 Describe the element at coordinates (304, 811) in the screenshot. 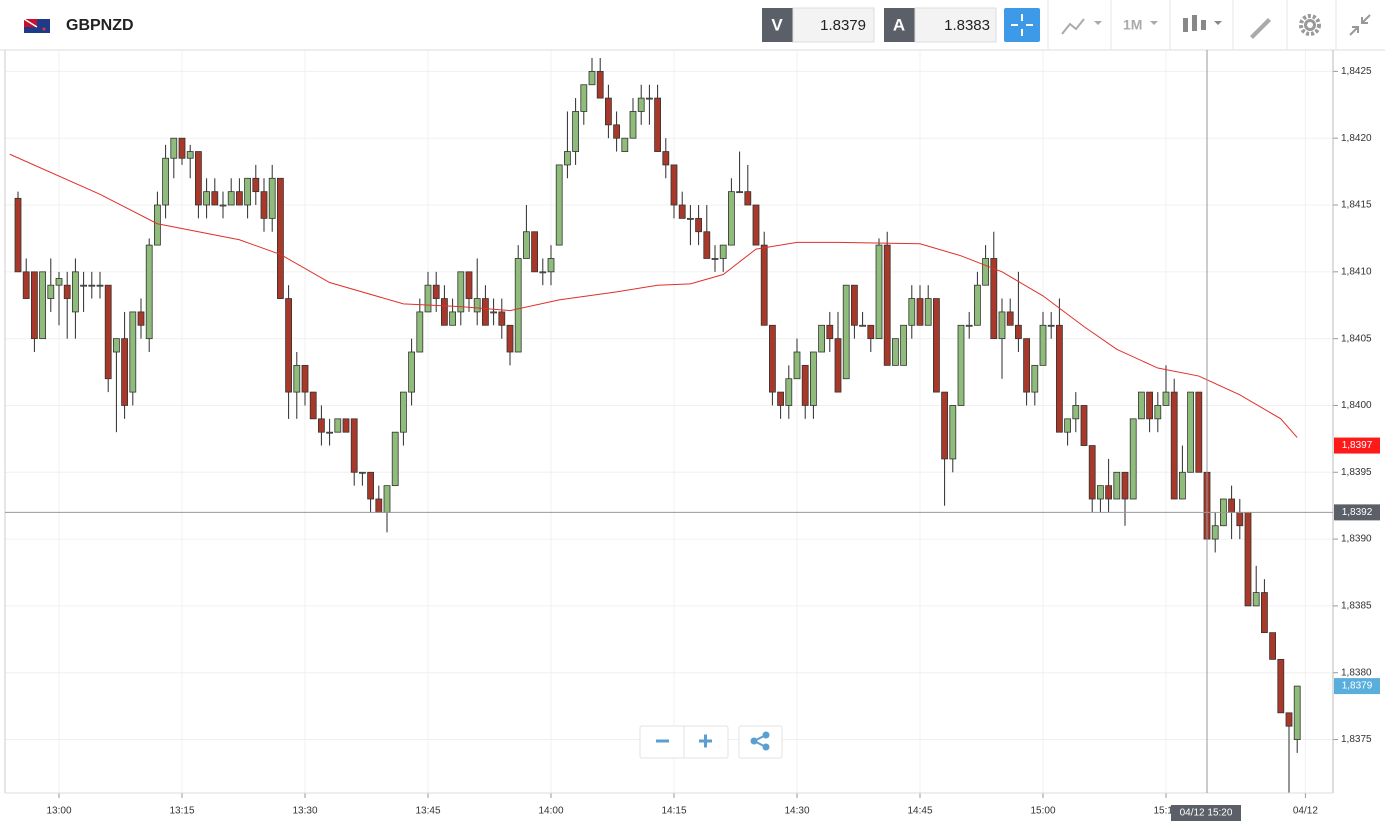

I see `x-tick-label: 13:30` at that location.